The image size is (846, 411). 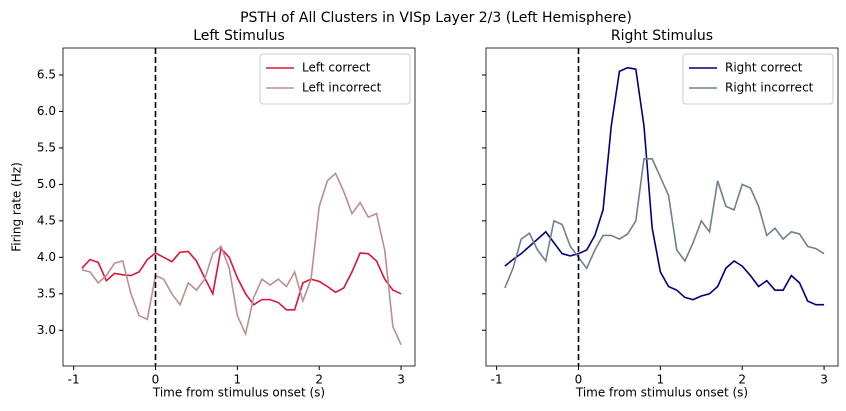 I want to click on y-tick-label: 5.5, so click(x=46, y=147).